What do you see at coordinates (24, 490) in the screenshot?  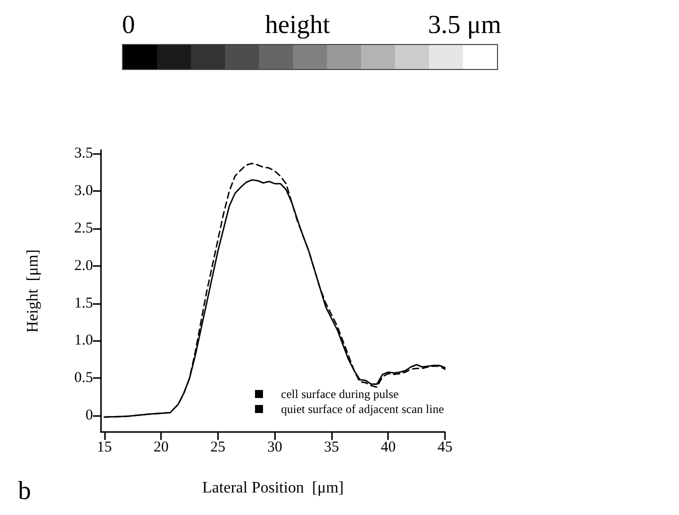 I see `text: b` at bounding box center [24, 490].